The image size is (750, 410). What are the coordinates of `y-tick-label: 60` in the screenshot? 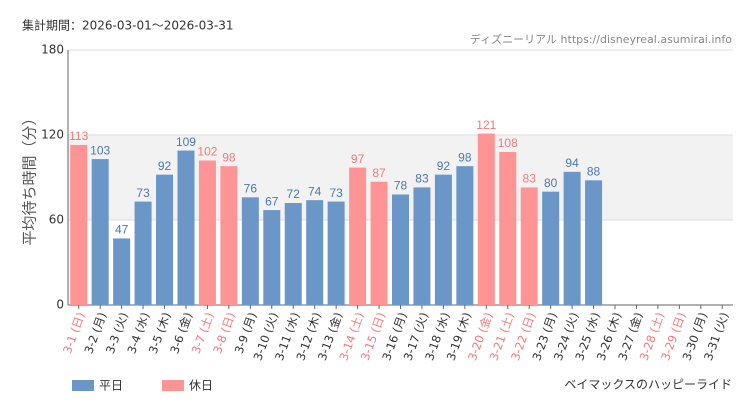 It's located at (56, 220).